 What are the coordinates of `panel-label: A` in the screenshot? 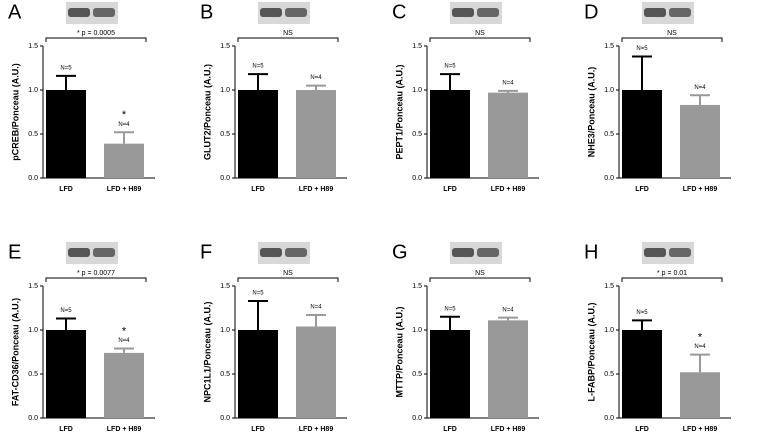 It's located at (15, 12).